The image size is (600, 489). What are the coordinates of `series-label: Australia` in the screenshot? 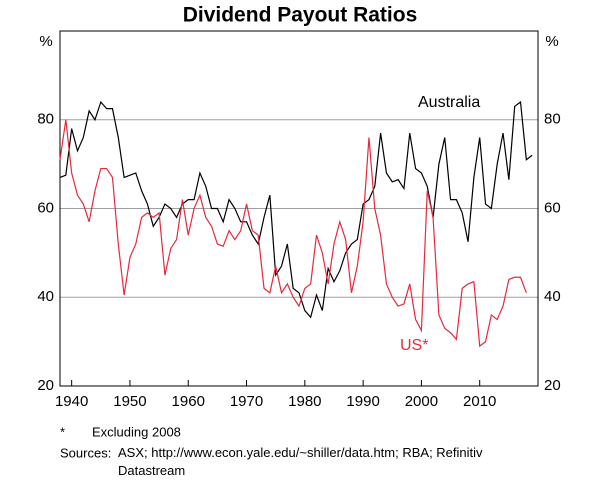 It's located at (449, 102).